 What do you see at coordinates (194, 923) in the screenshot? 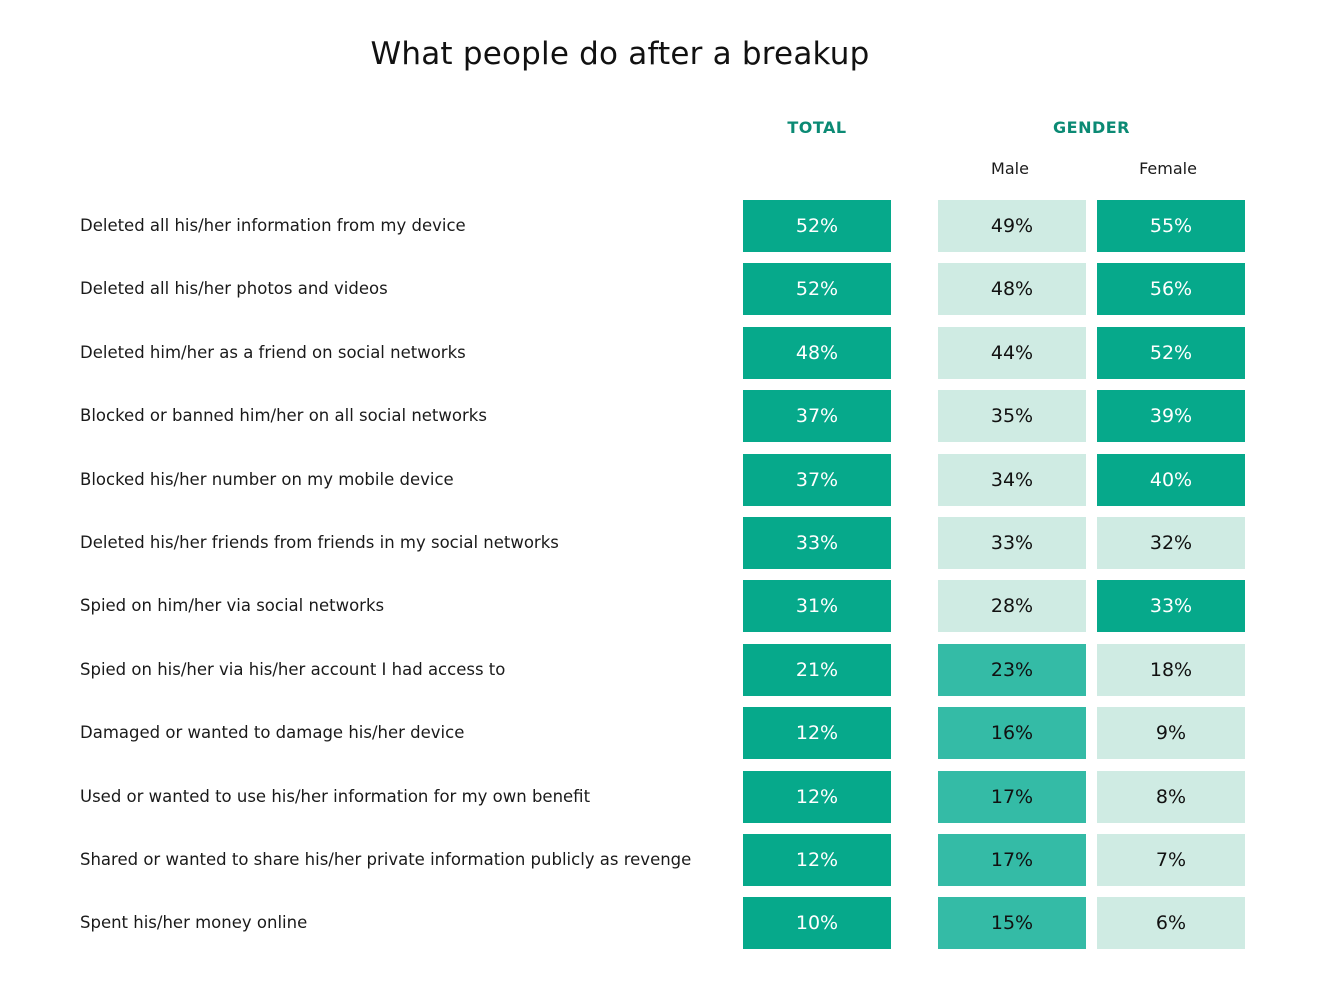
I see `row-label: Spent his/her money online` at bounding box center [194, 923].